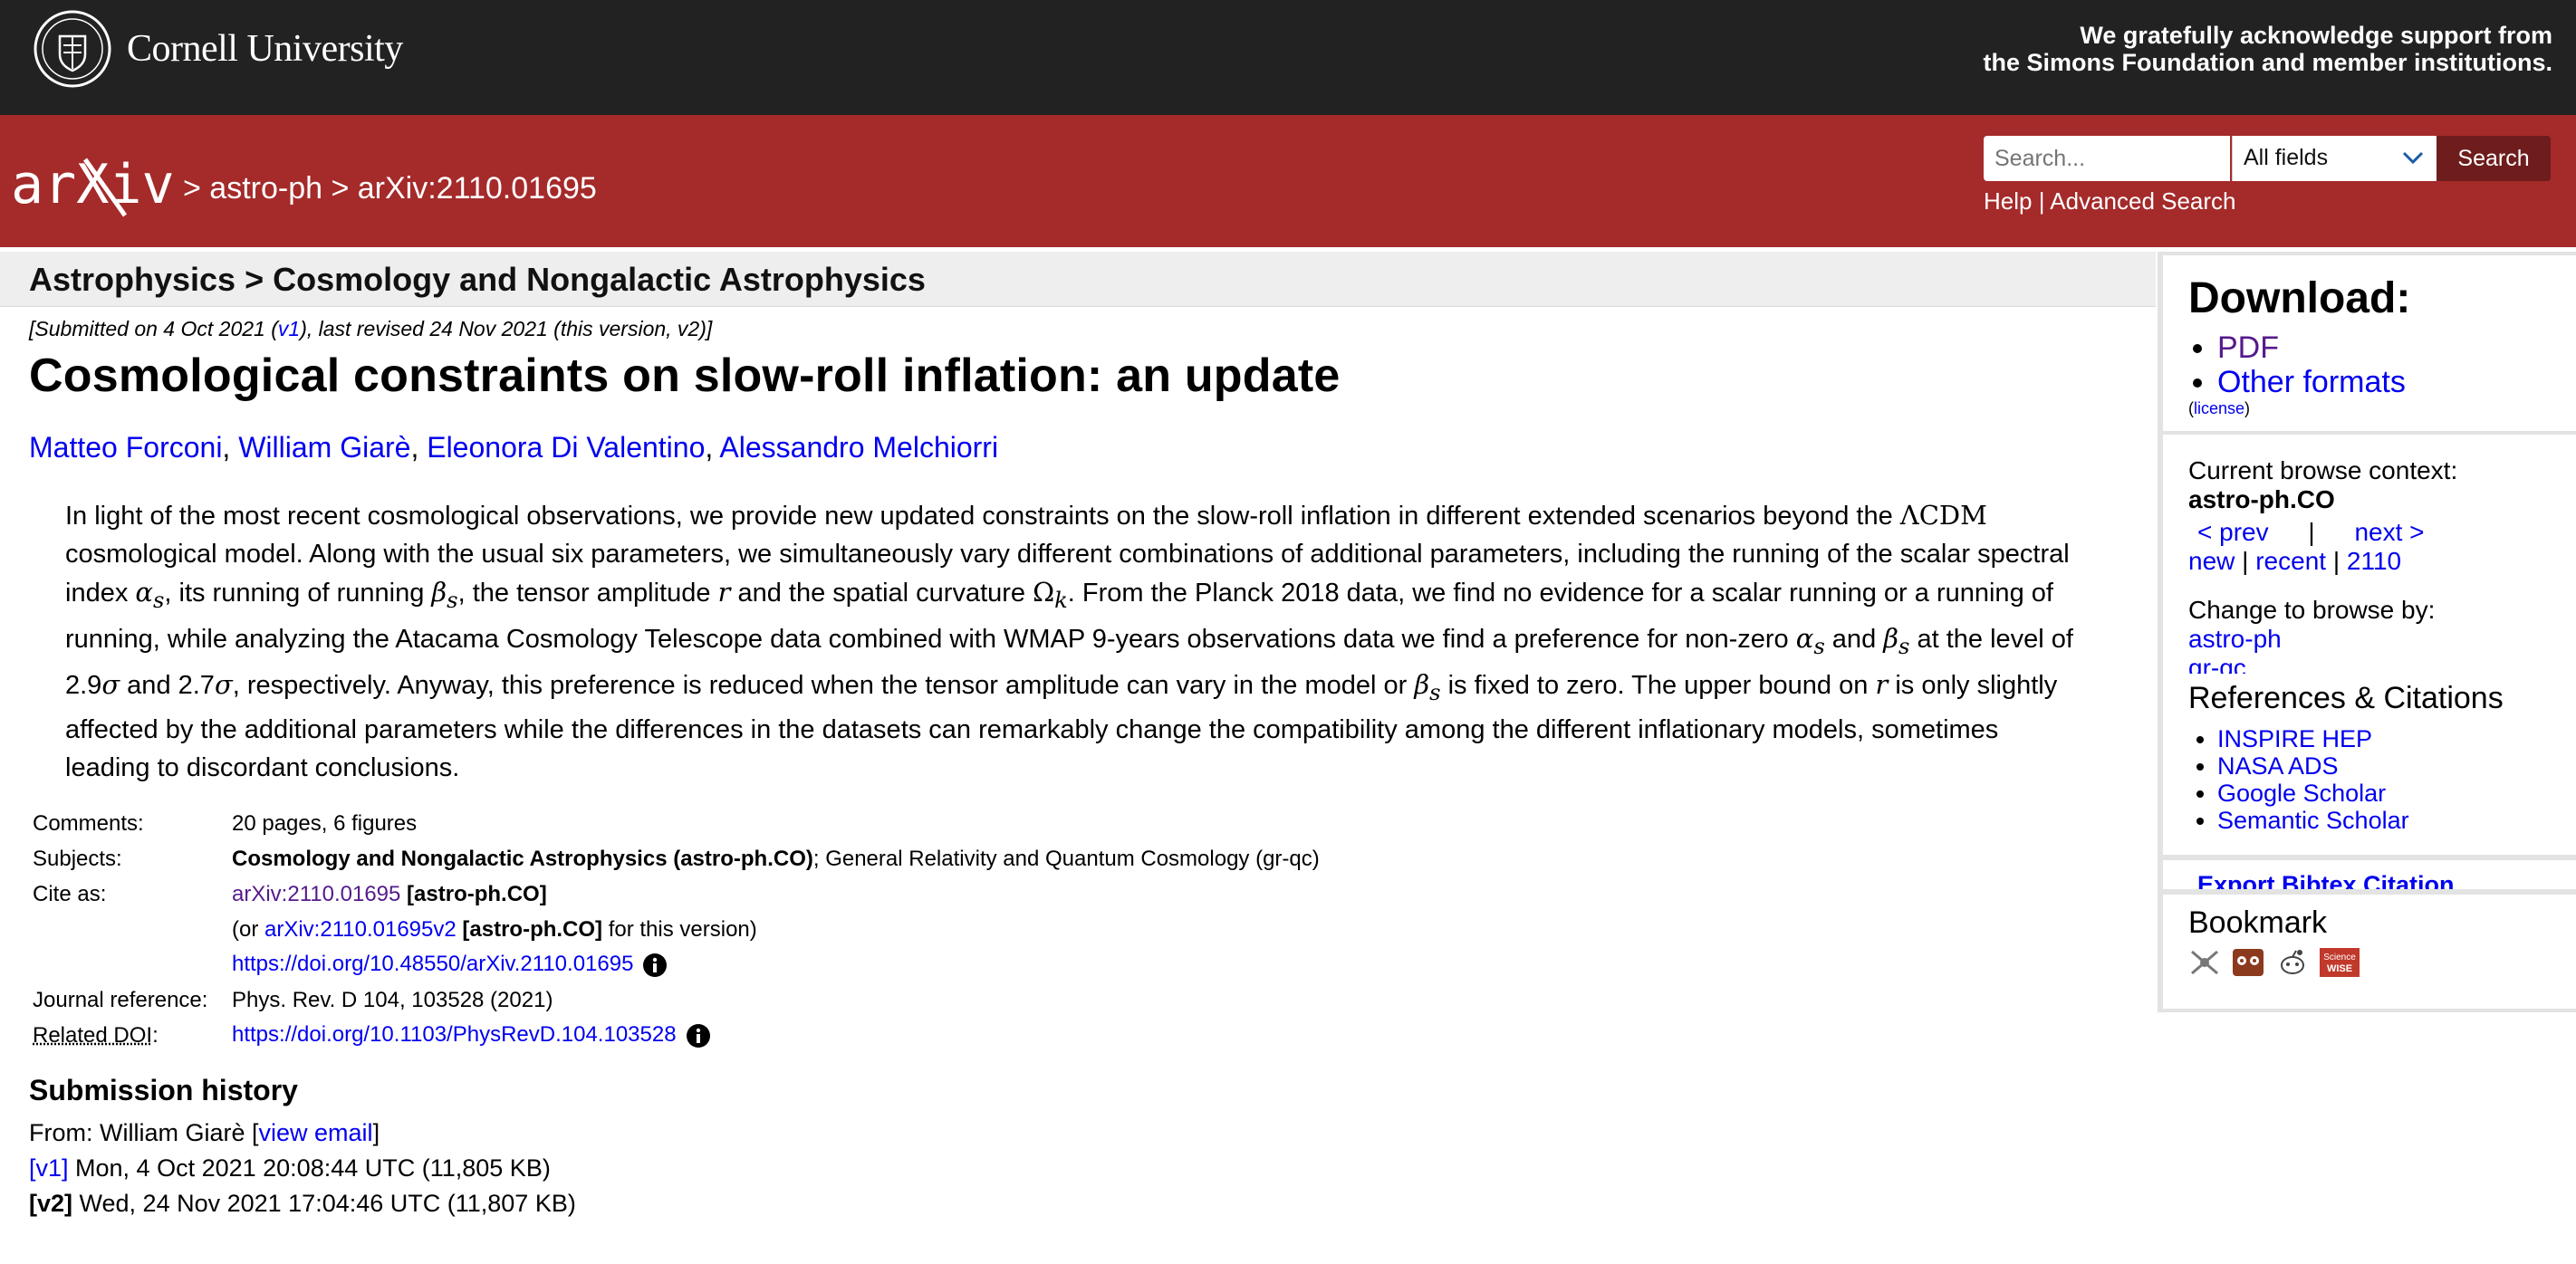  What do you see at coordinates (776, 894) in the screenshot?
I see `meta-value: arXiv:2110.01695 [astro-ph.CO]` at bounding box center [776, 894].